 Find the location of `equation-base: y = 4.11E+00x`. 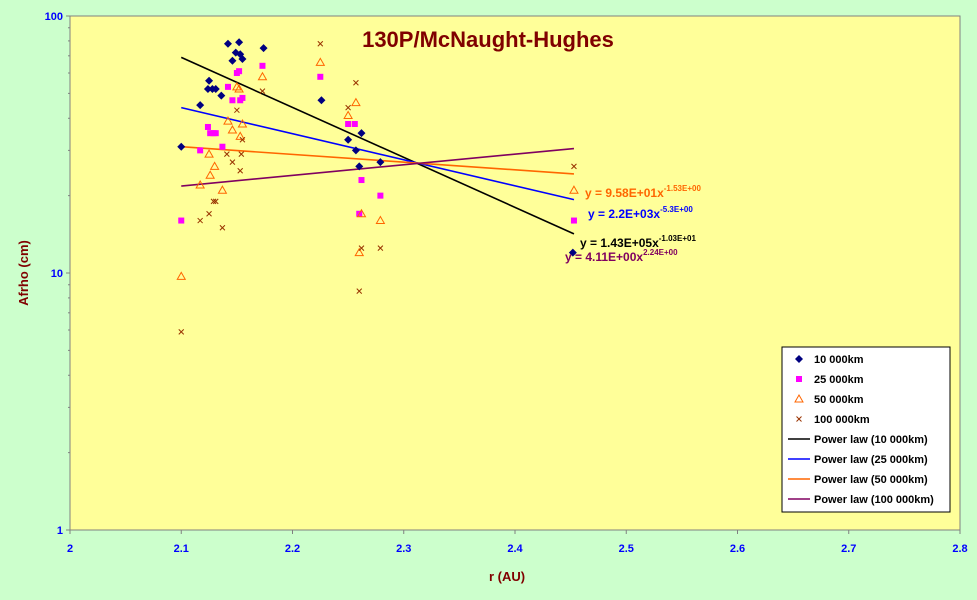

equation-base: y = 4.11E+00x is located at coordinates (604, 257).